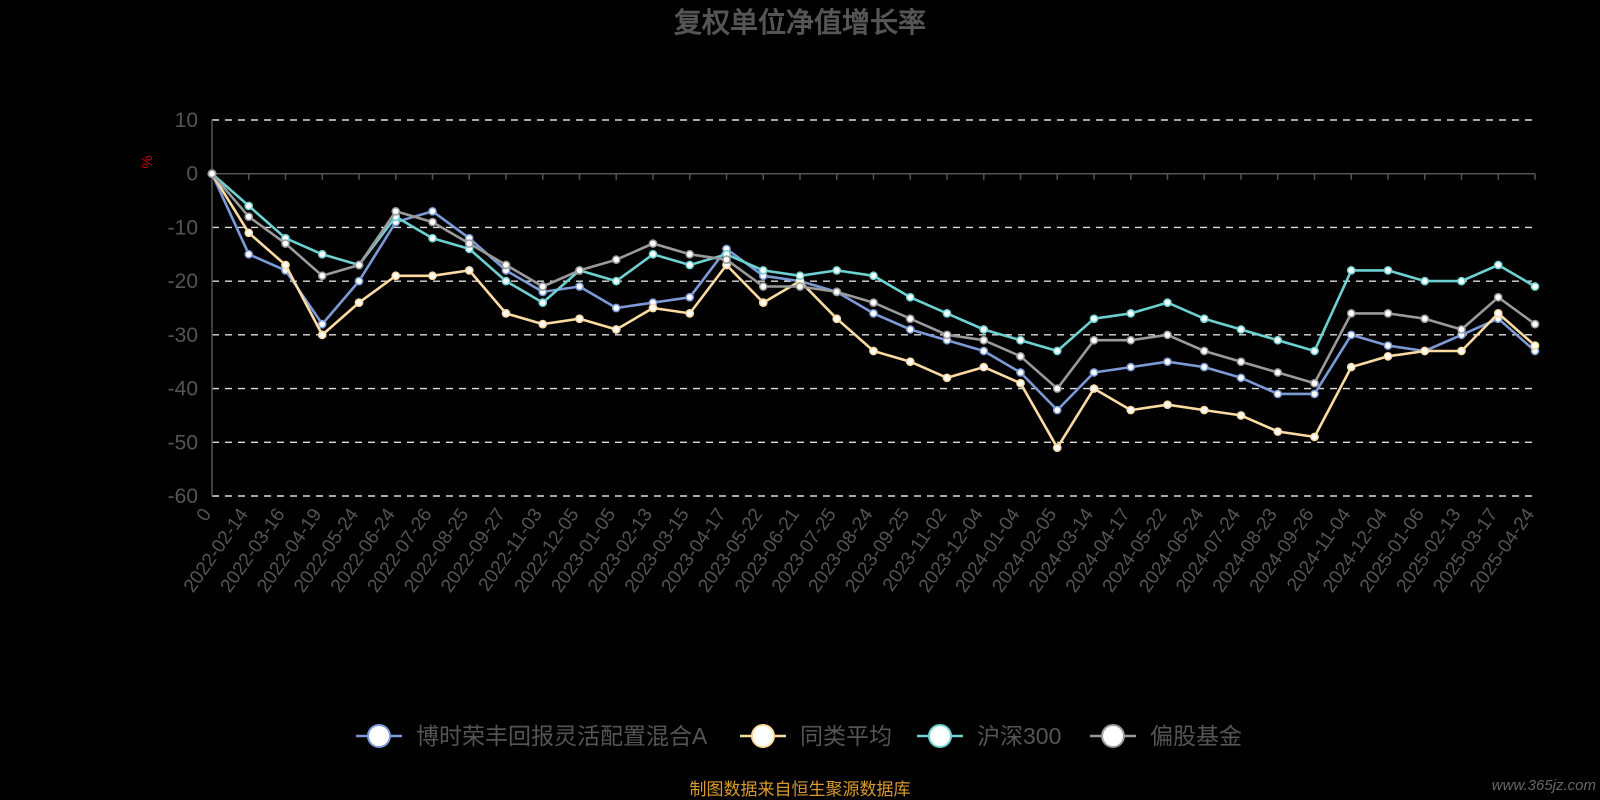  What do you see at coordinates (800, 789) in the screenshot?
I see `source-note: 制图数据来自恒生聚源数据库` at bounding box center [800, 789].